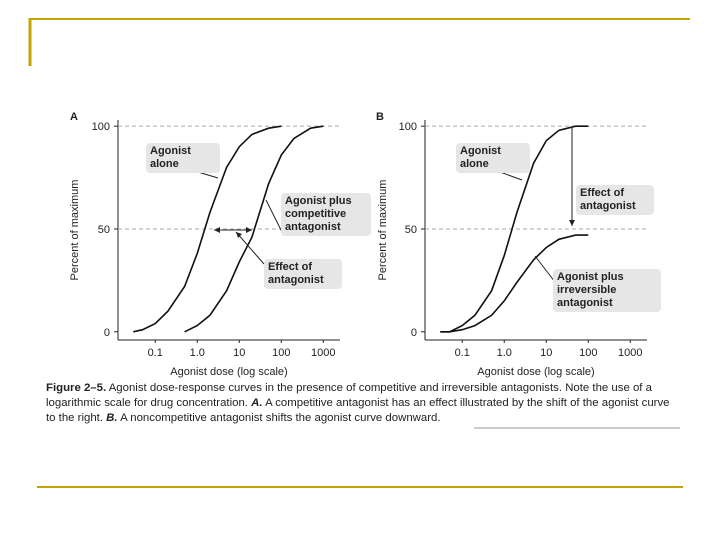 The height and width of the screenshot is (540, 720). Describe the element at coordinates (74, 117) in the screenshot. I see `panel-label: A` at that location.